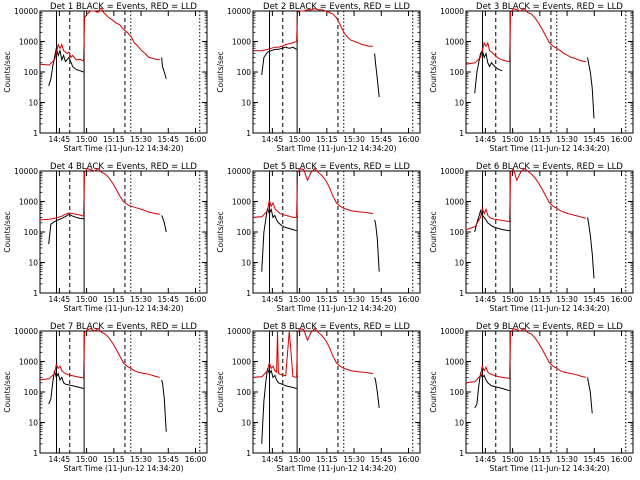  What do you see at coordinates (123, 7) in the screenshot?
I see `chart-title: Det 1 BLACK = Events, RED = LLD` at bounding box center [123, 7].